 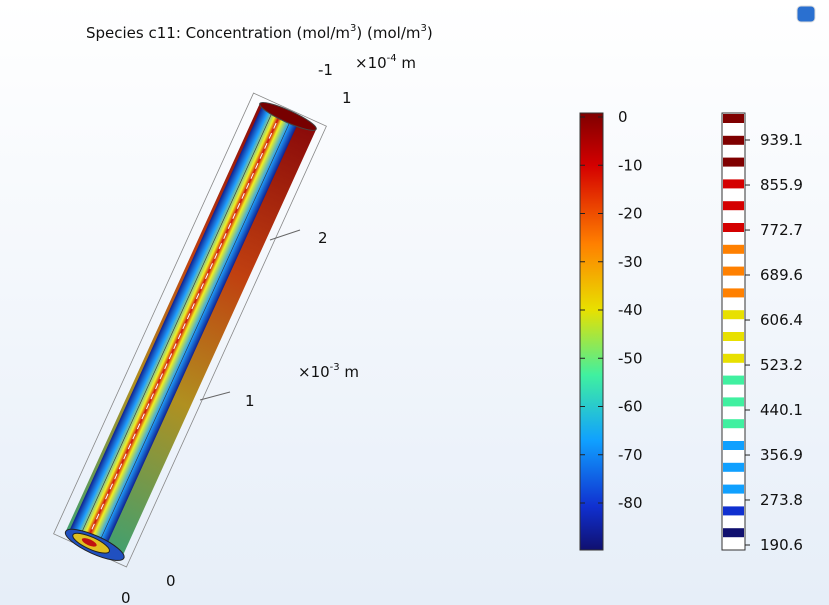 What do you see at coordinates (630, 214) in the screenshot?
I see `tick-label: -20` at bounding box center [630, 214].